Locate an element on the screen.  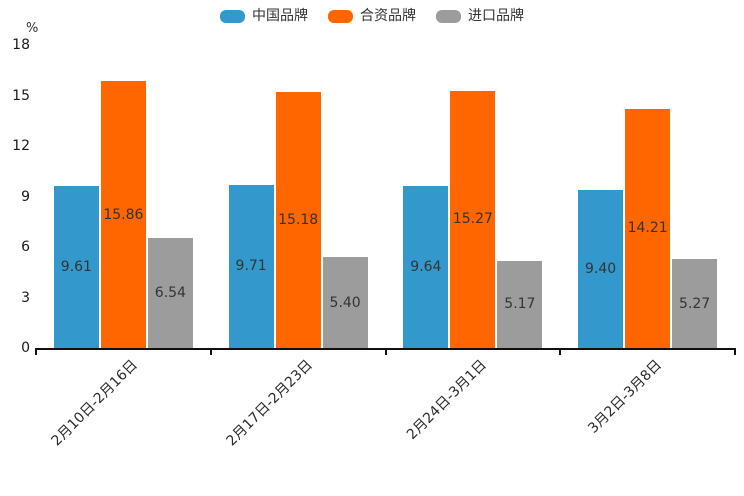
bar-合资品牌-2 is located at coordinates (298, 220).